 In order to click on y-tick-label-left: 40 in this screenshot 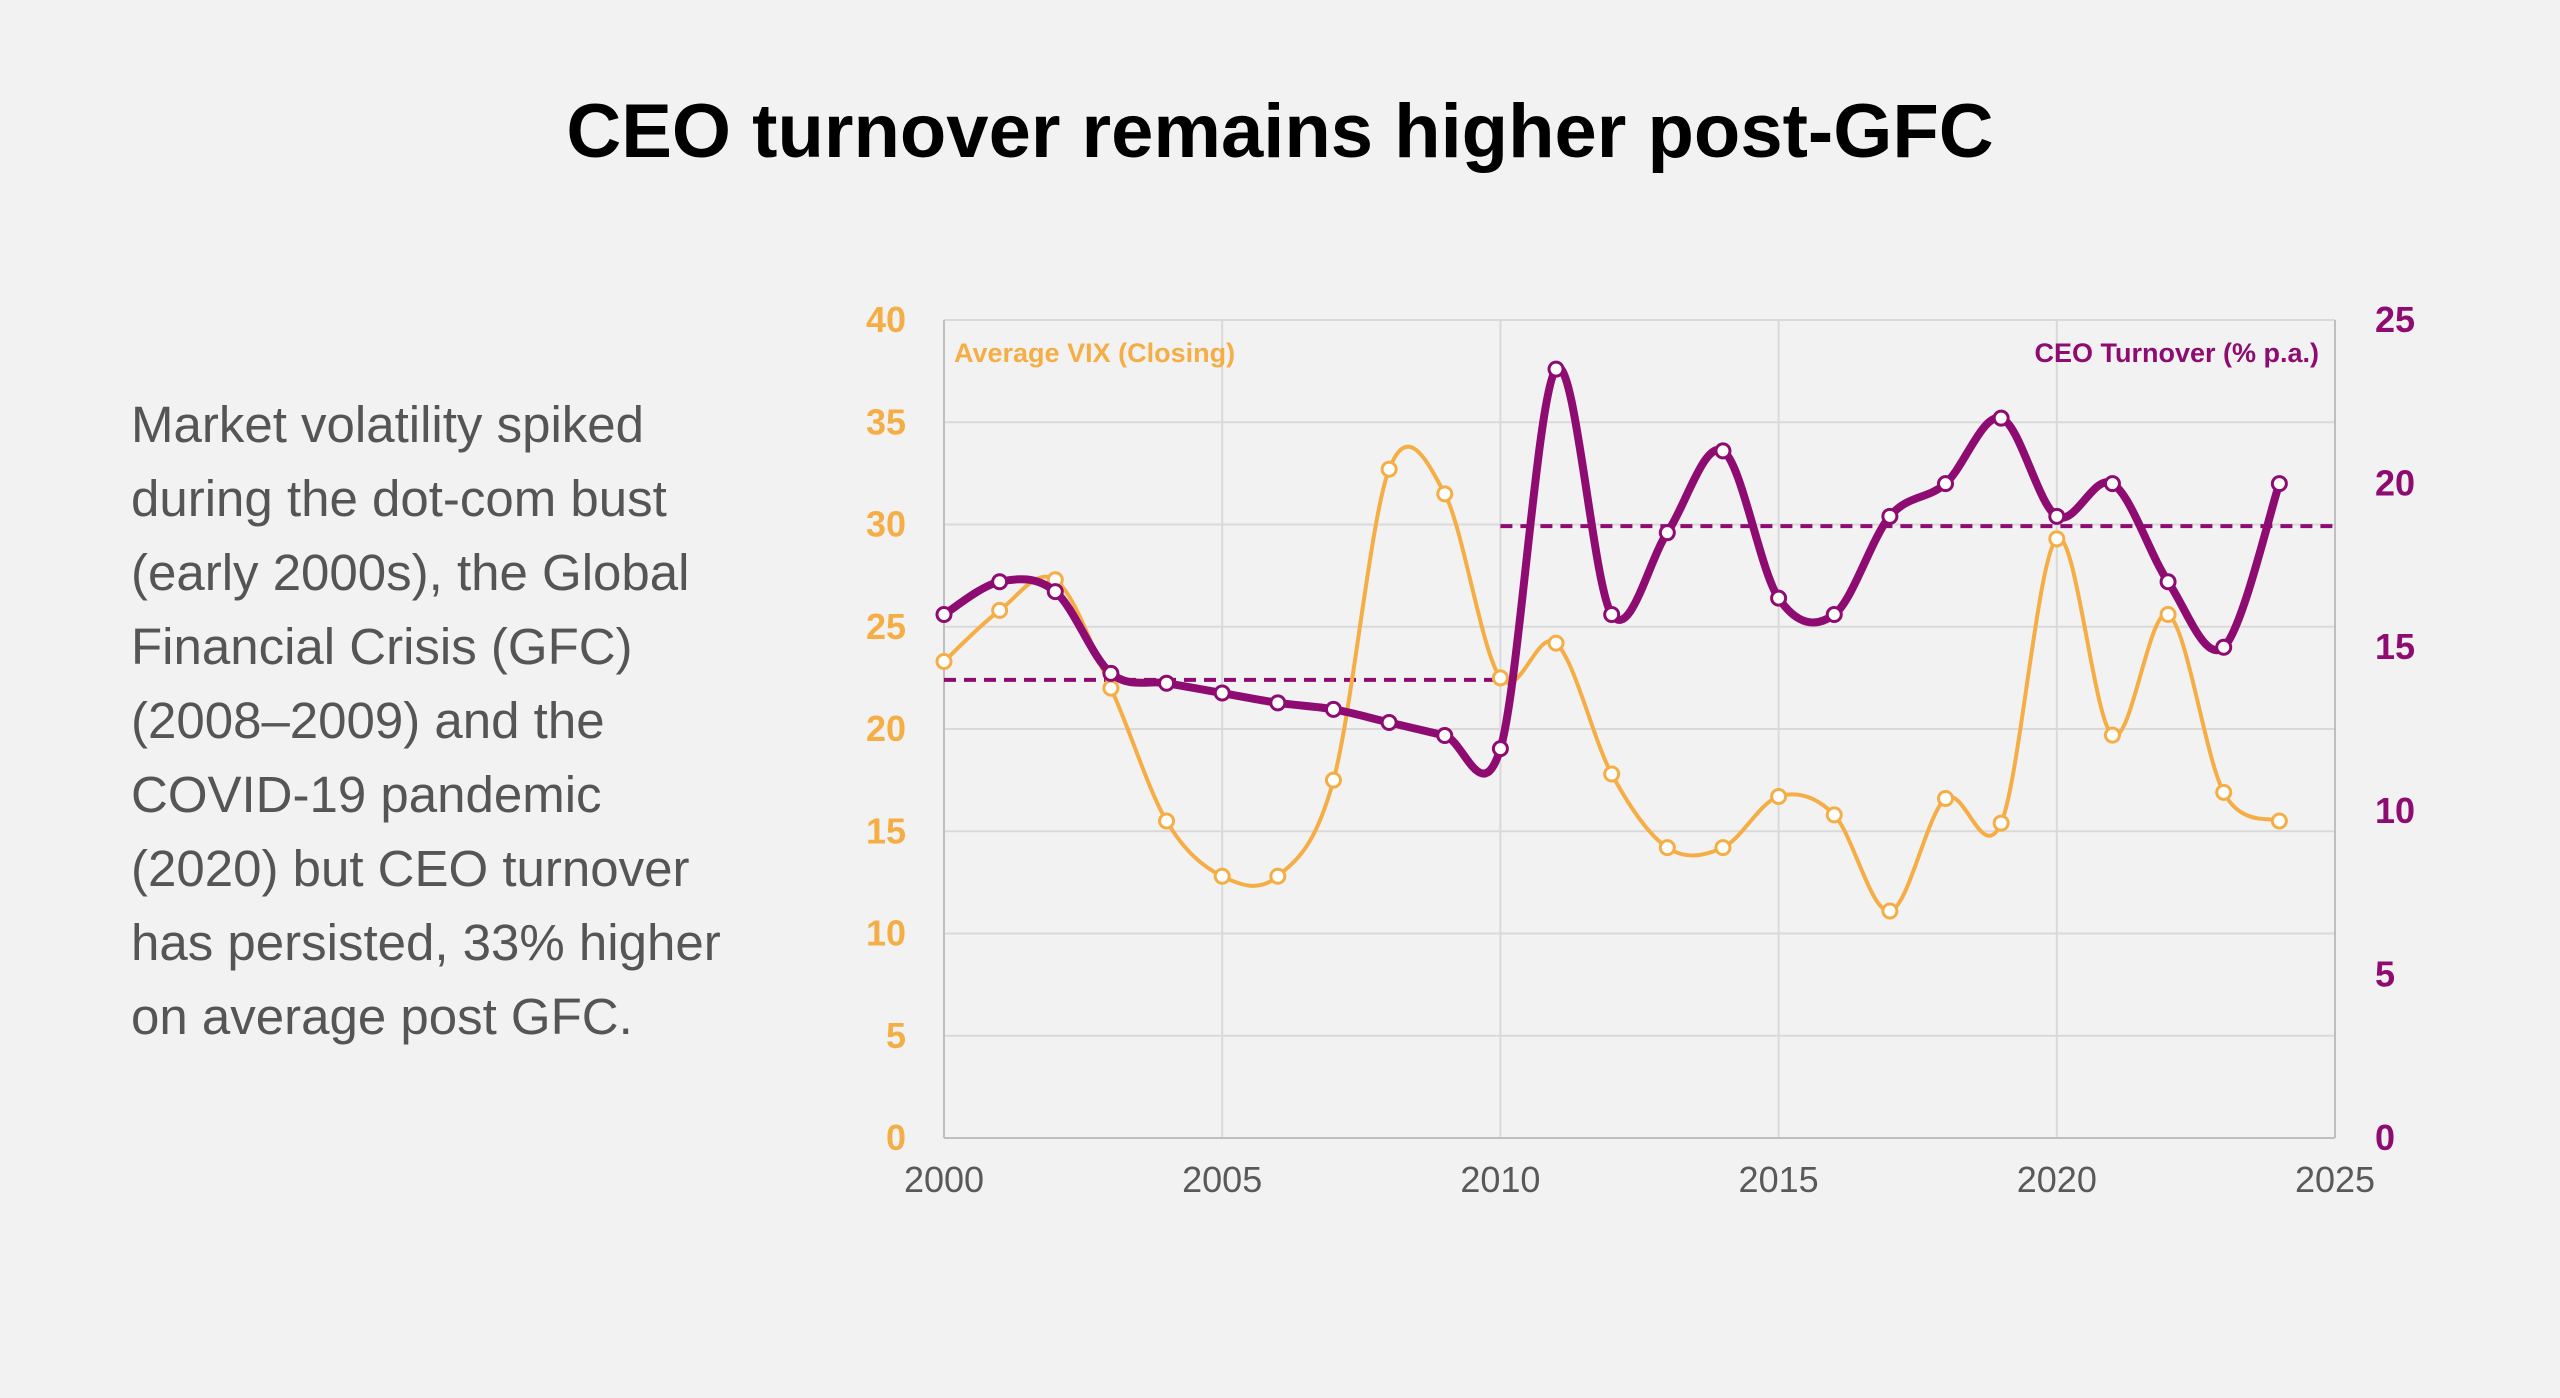, I will do `click(886, 319)`.